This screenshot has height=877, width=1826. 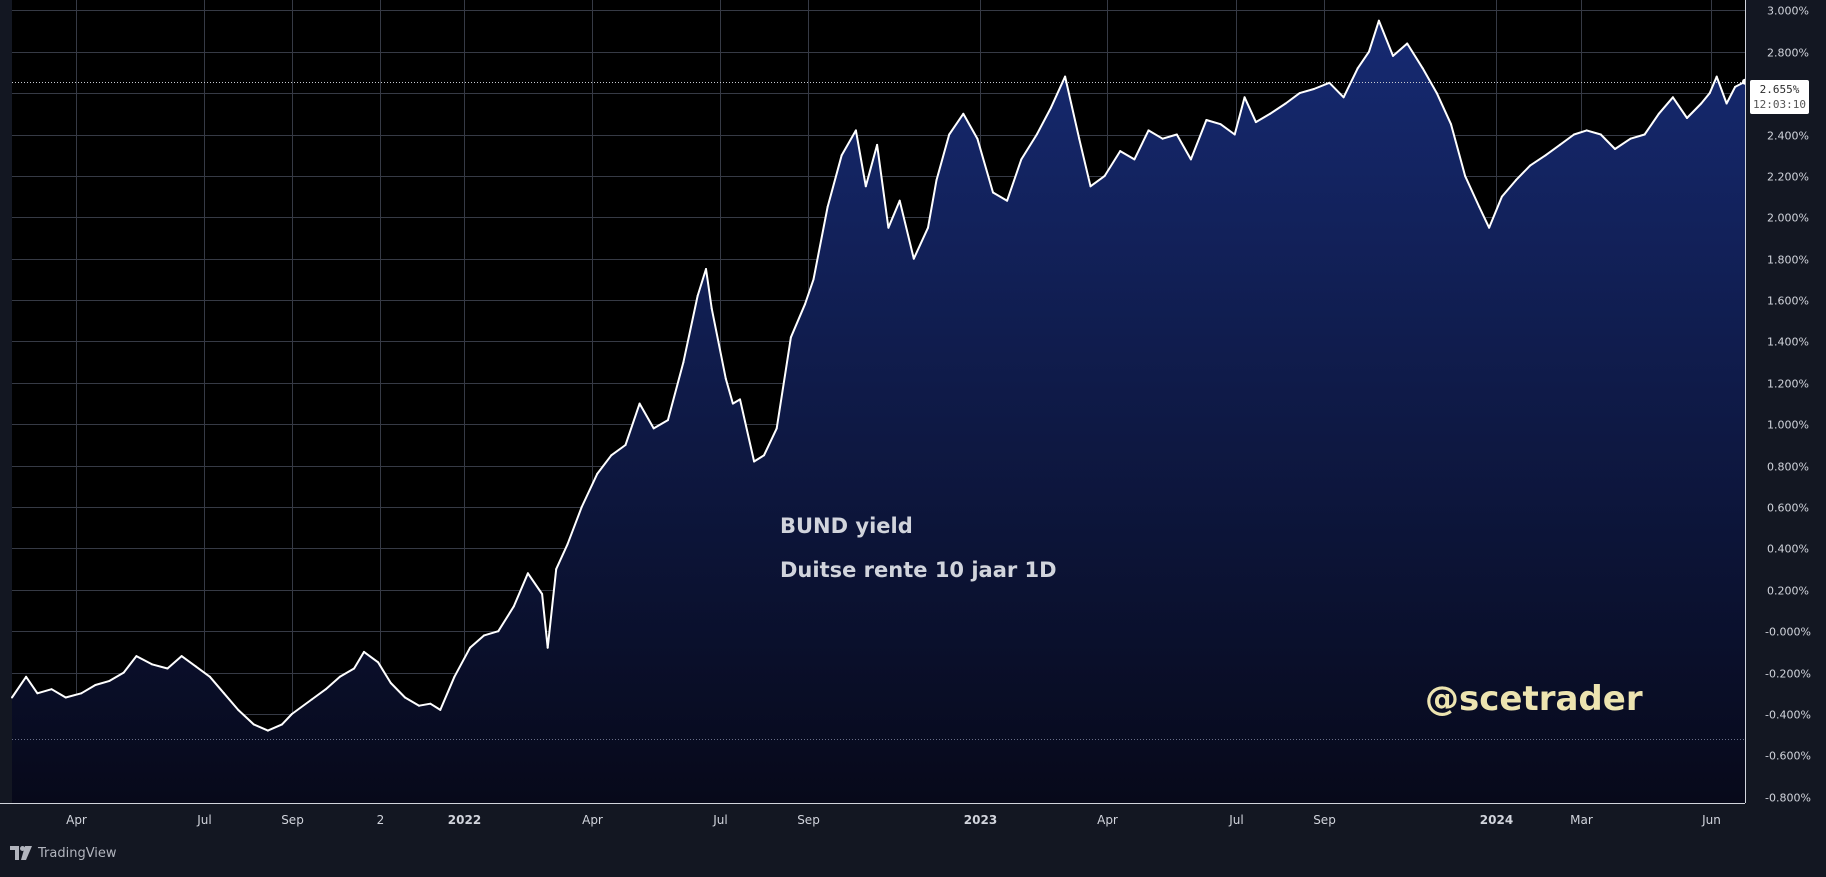 I want to click on annotation-subtitle: Duitse rente 10 jaar 1D, so click(x=918, y=570).